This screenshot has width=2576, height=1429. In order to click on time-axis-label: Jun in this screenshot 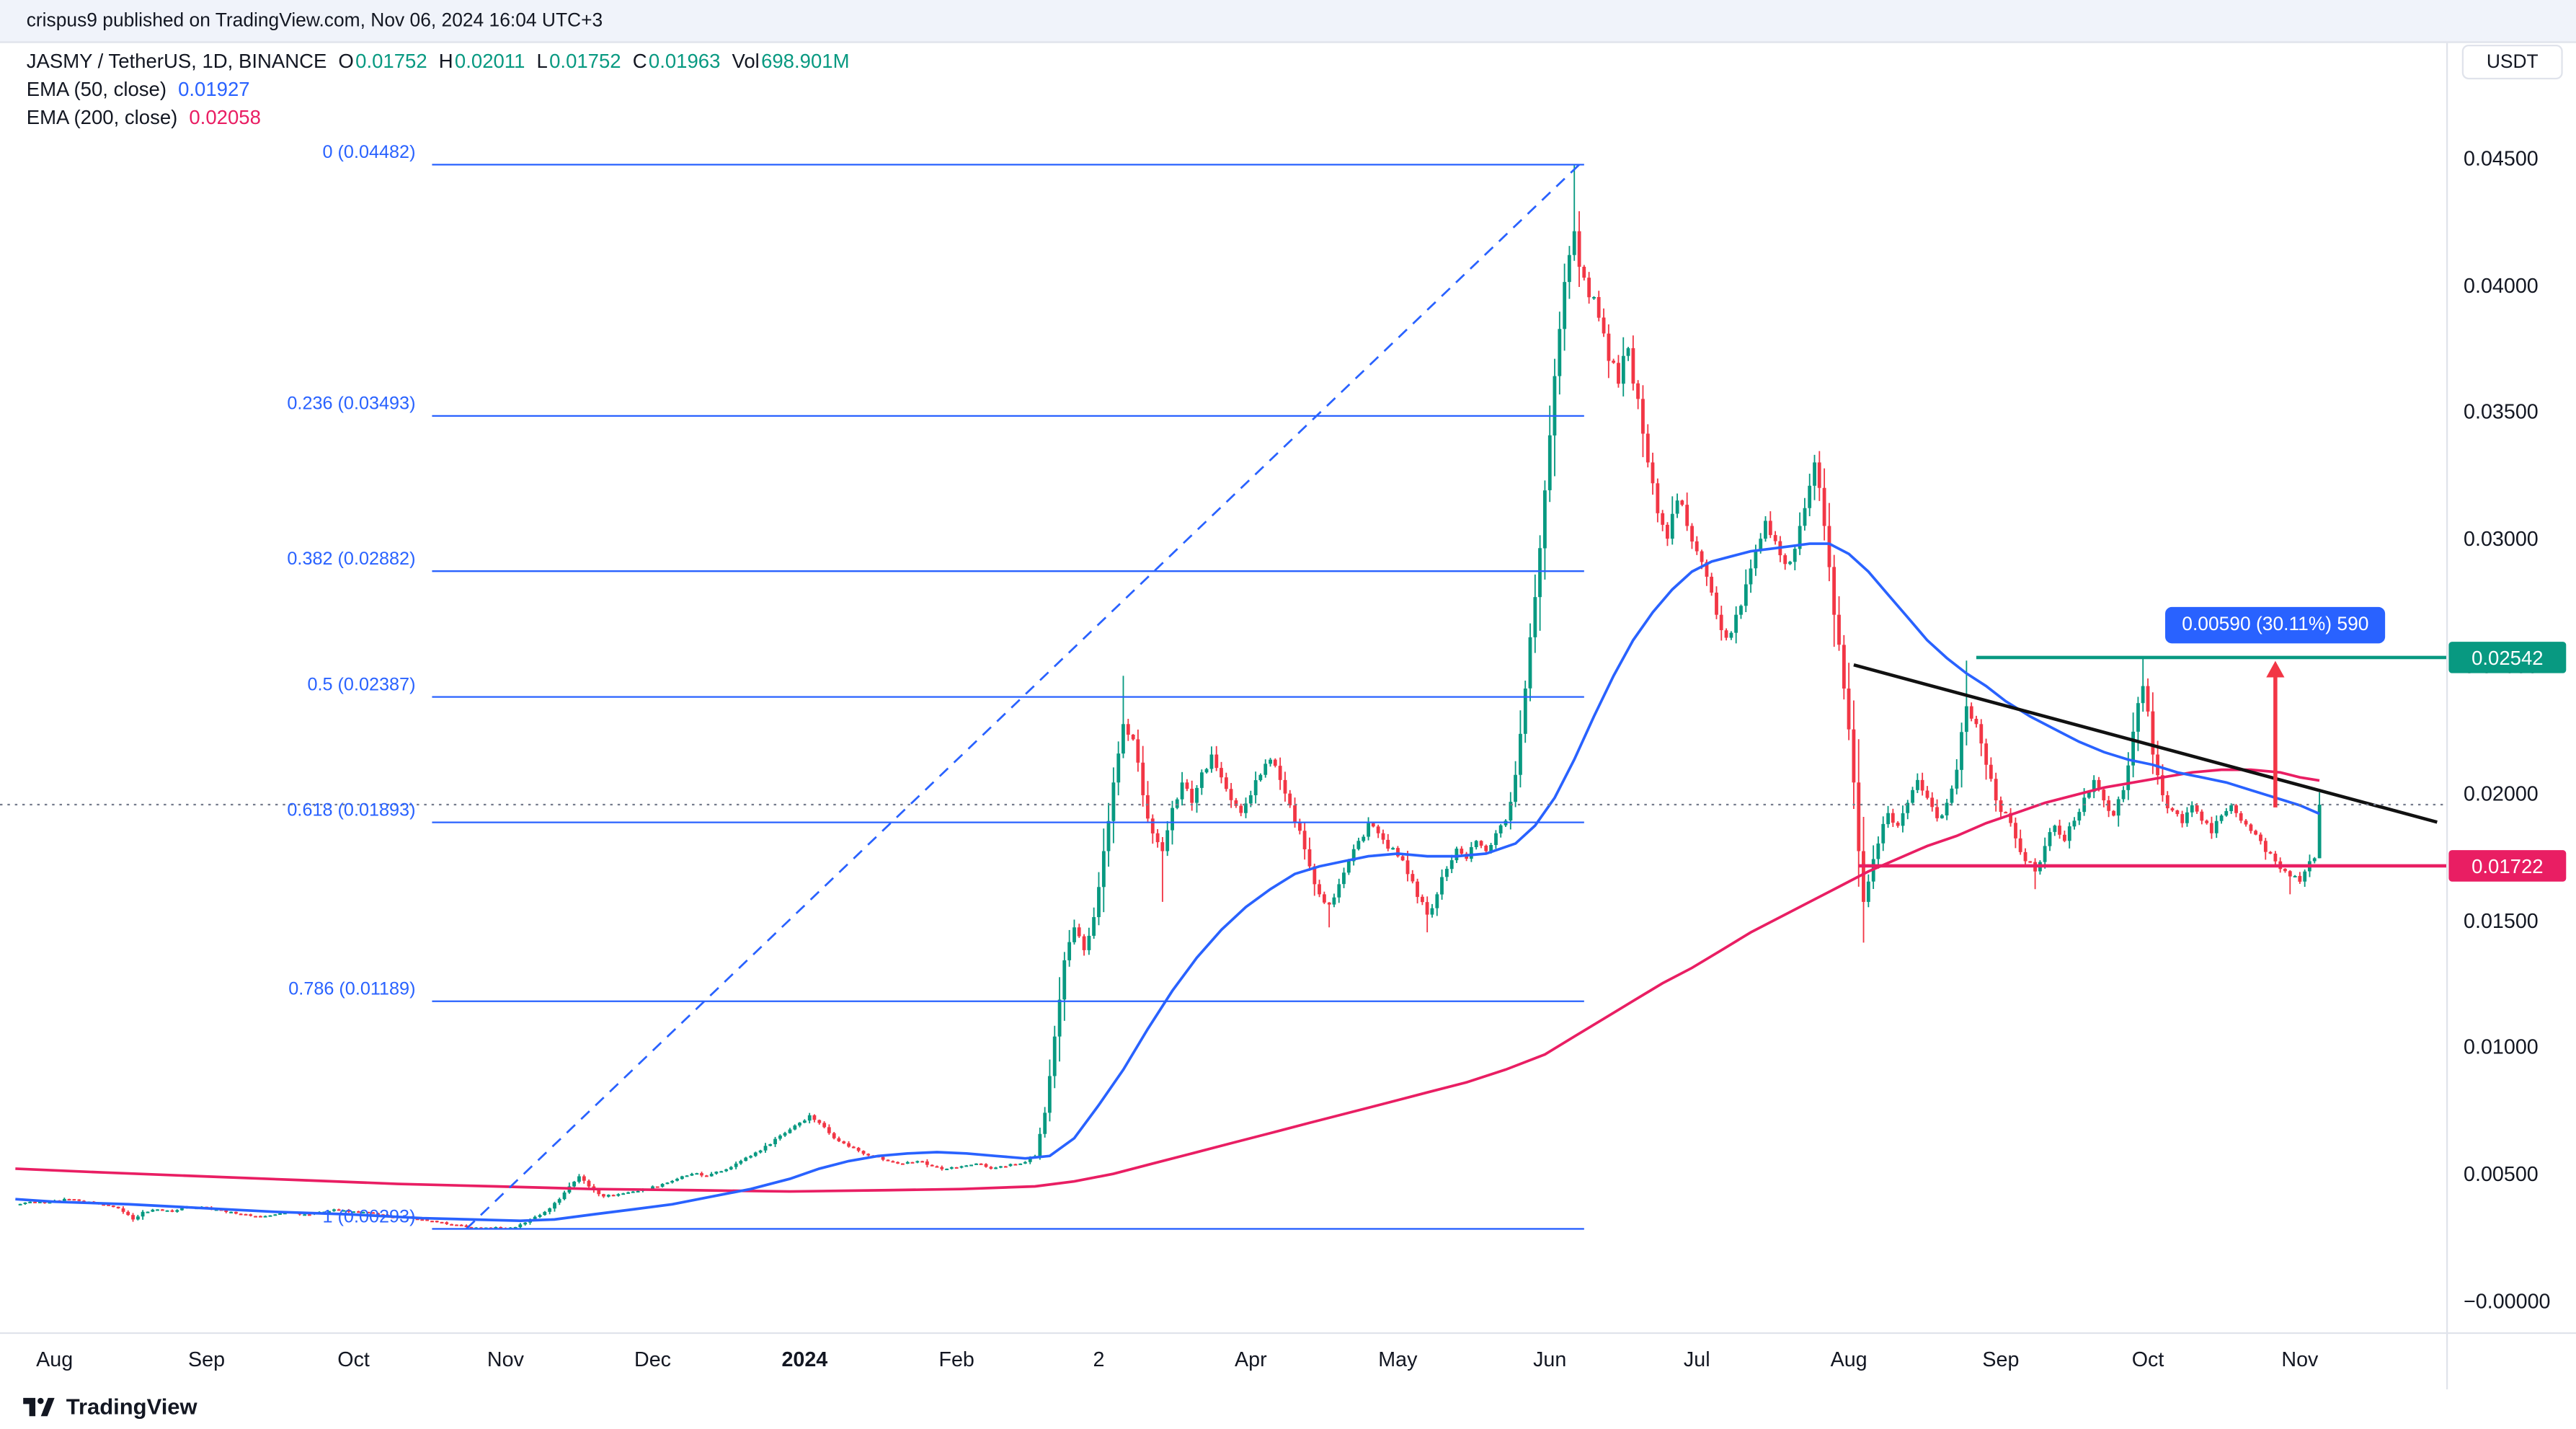, I will do `click(1550, 1360)`.